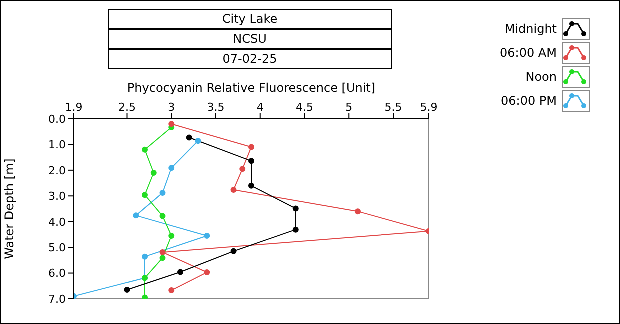 The image size is (620, 324). I want to click on x-tick-label: 3, so click(172, 107).